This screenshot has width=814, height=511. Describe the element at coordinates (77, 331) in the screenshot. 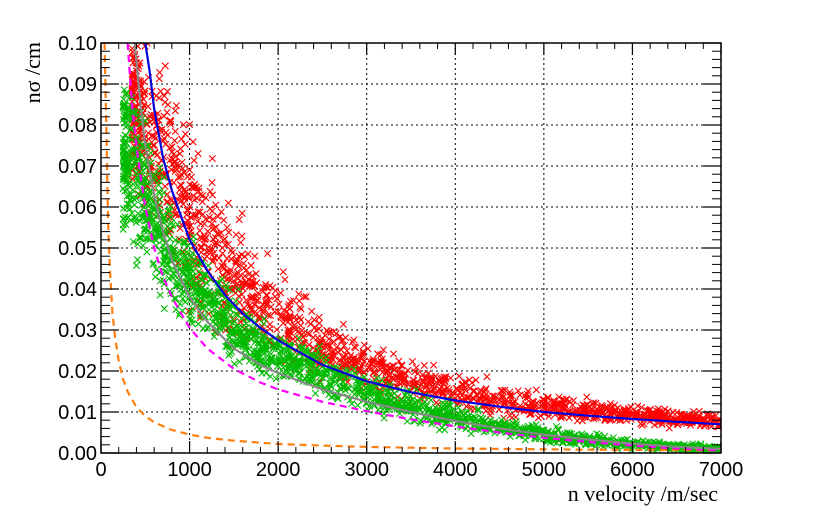

I see `y-tick-label: 0.03` at that location.